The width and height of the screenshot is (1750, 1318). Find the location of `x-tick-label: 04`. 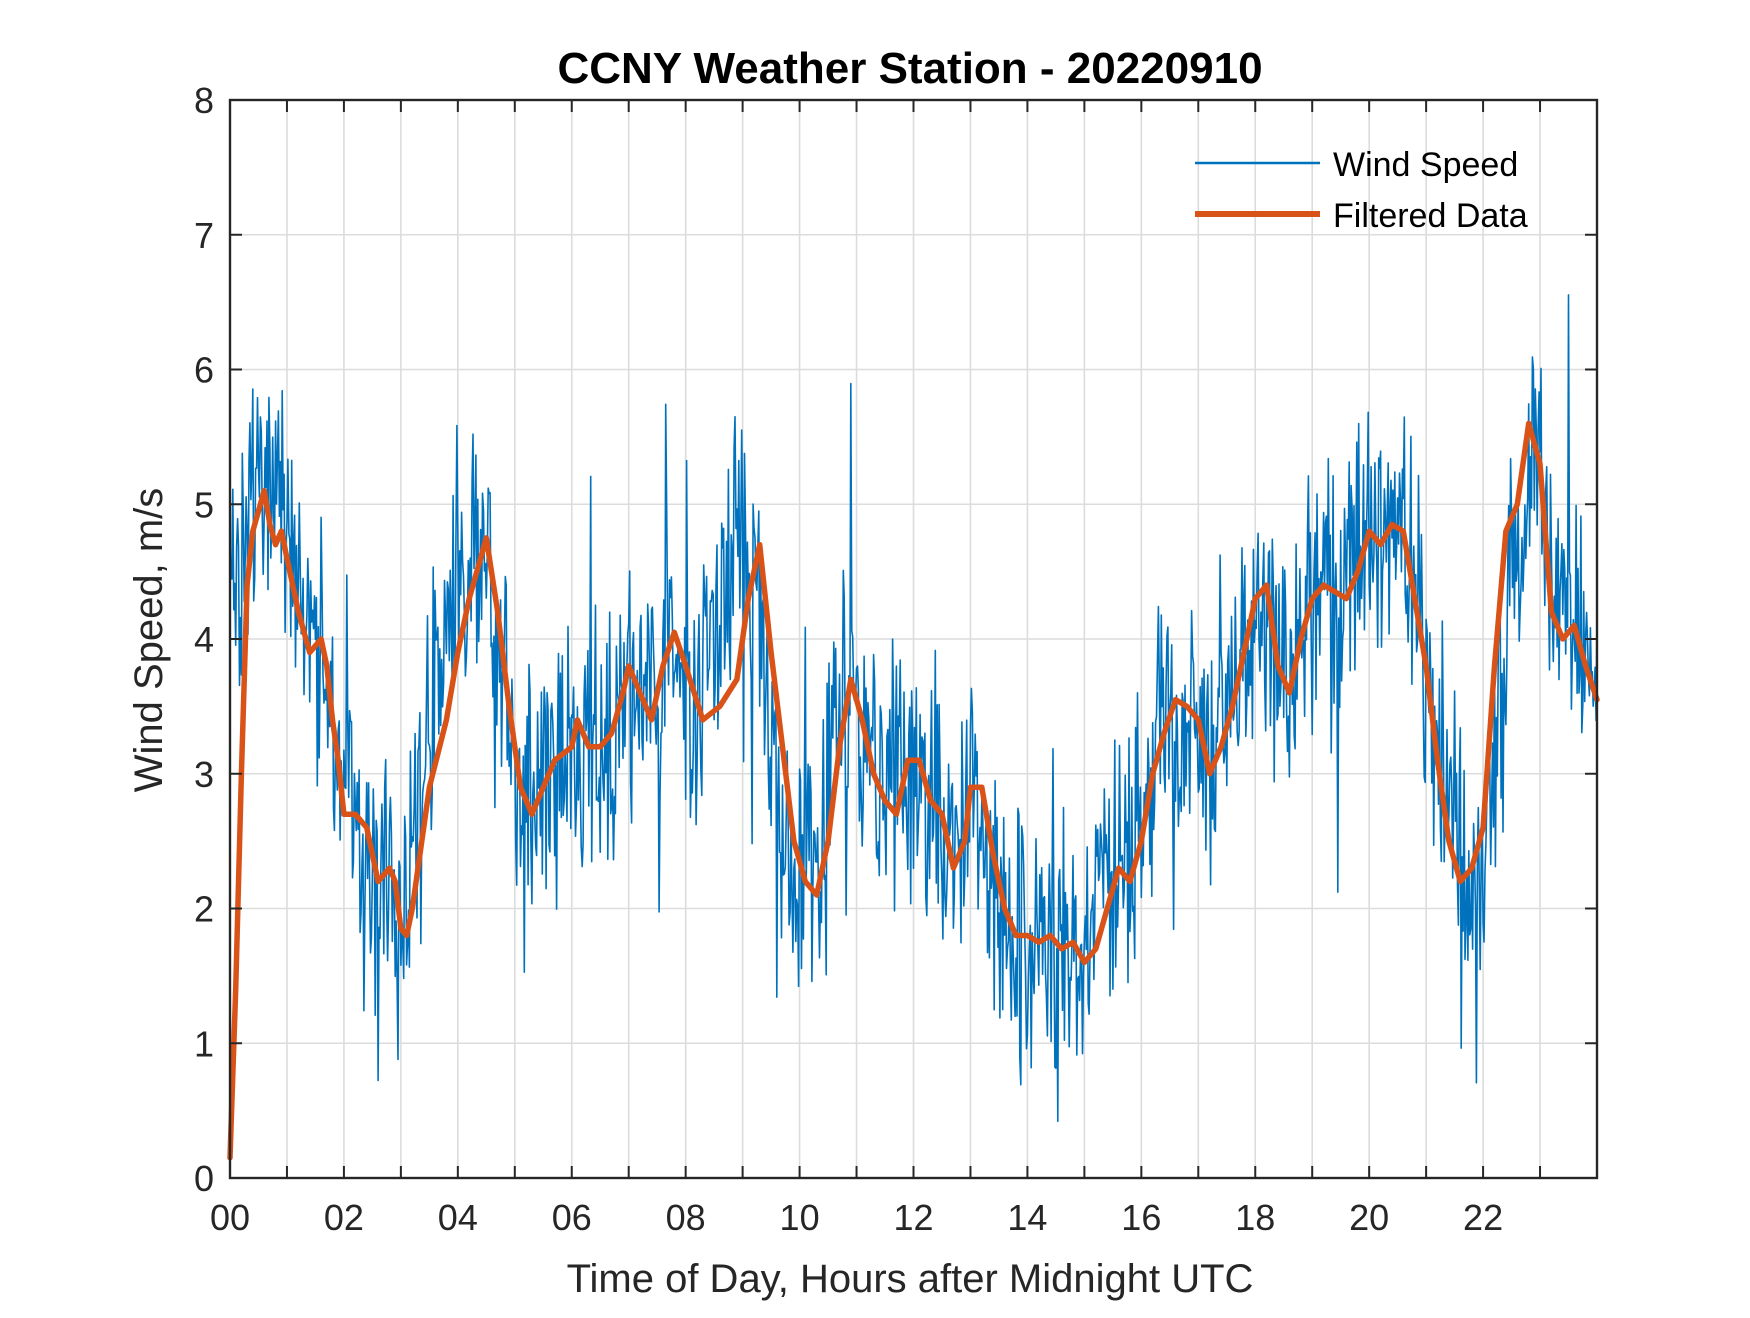

x-tick-label: 04 is located at coordinates (458, 1217).